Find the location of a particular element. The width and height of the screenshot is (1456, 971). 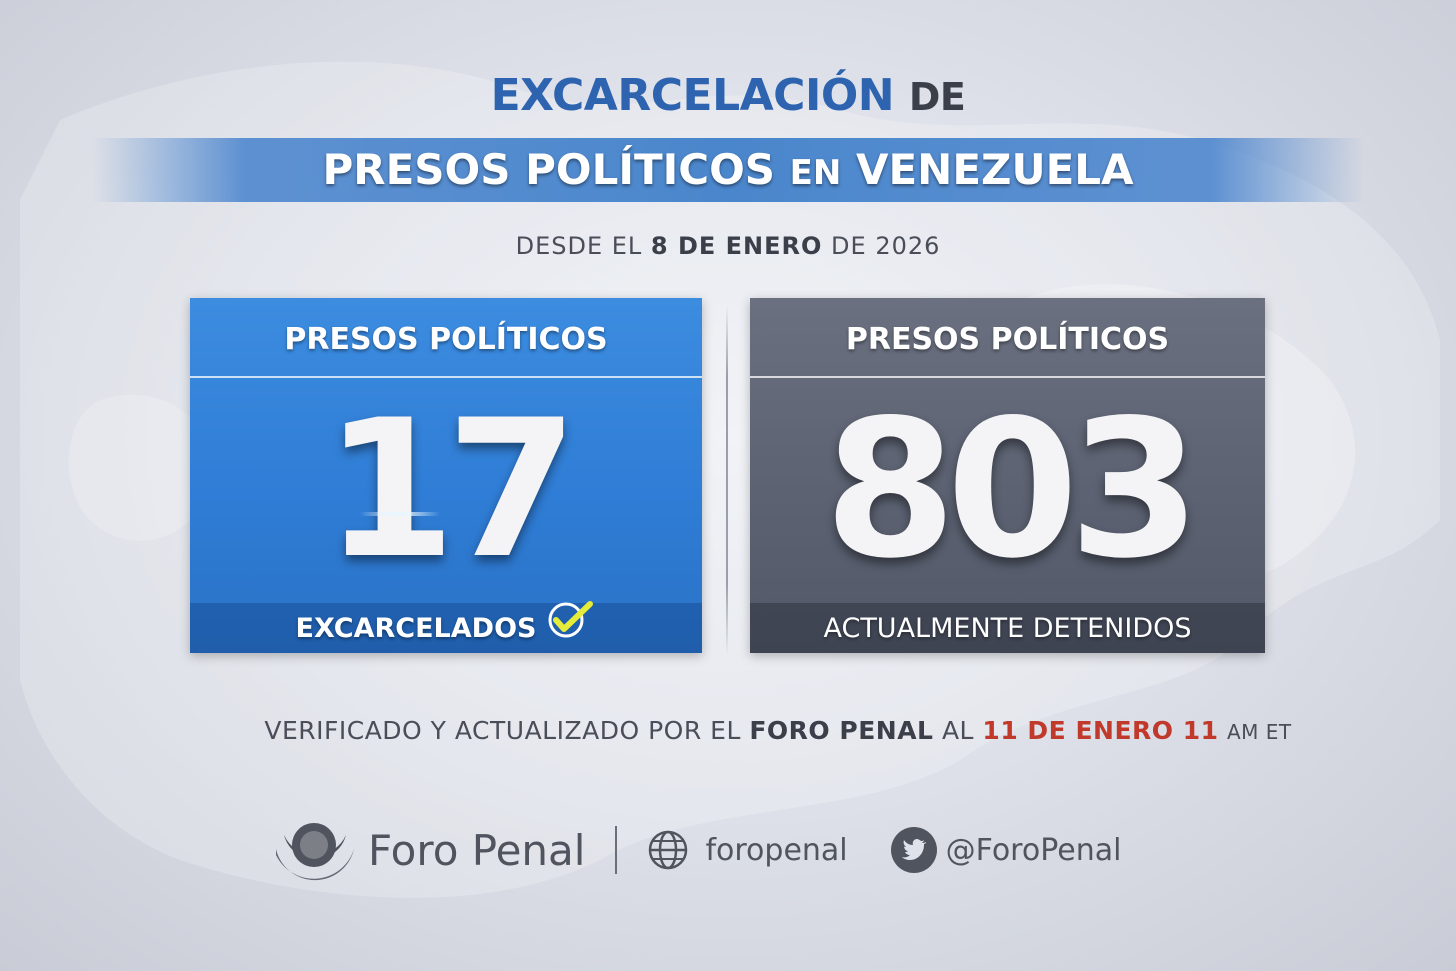

released-panel-footer: EXCARCELADOS is located at coordinates (446, 626).